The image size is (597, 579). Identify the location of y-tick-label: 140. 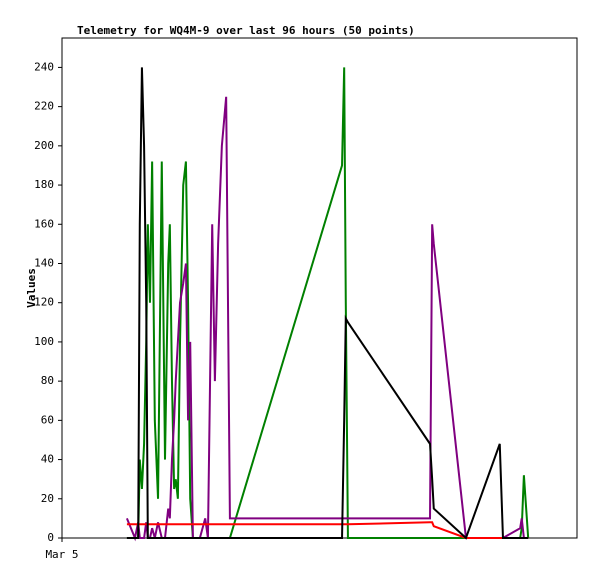
(44, 262).